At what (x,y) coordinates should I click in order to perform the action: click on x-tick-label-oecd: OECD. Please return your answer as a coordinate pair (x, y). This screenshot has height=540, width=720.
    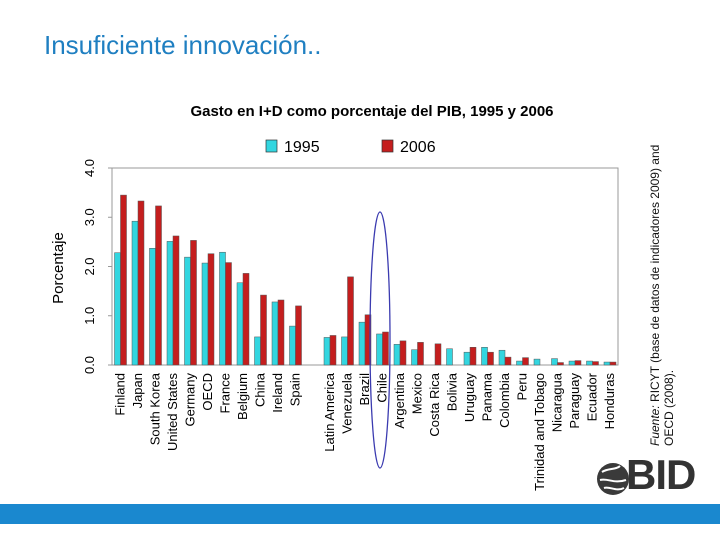
    Looking at the image, I should click on (207, 392).